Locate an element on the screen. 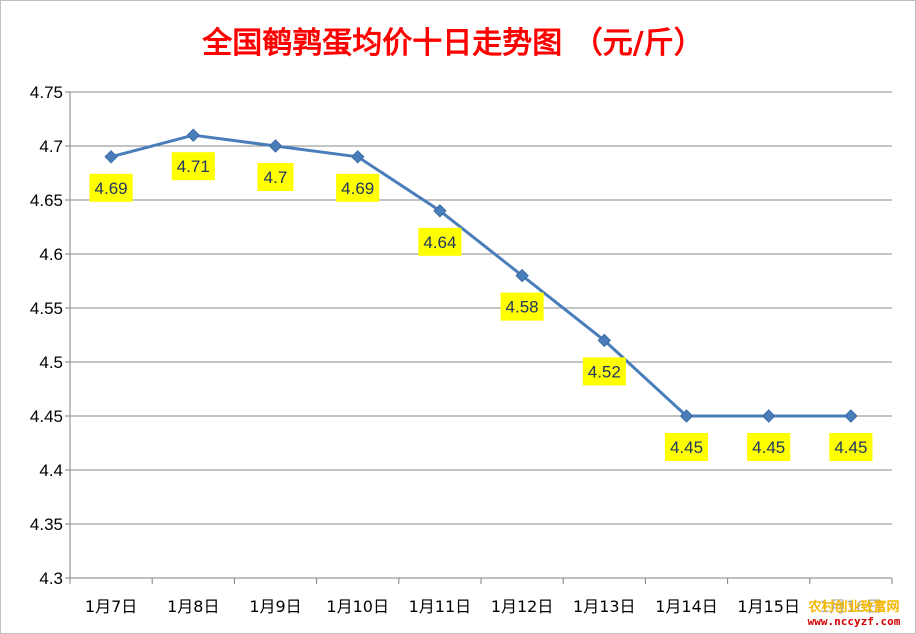  y-tick-label: 4.6 is located at coordinates (51, 254).